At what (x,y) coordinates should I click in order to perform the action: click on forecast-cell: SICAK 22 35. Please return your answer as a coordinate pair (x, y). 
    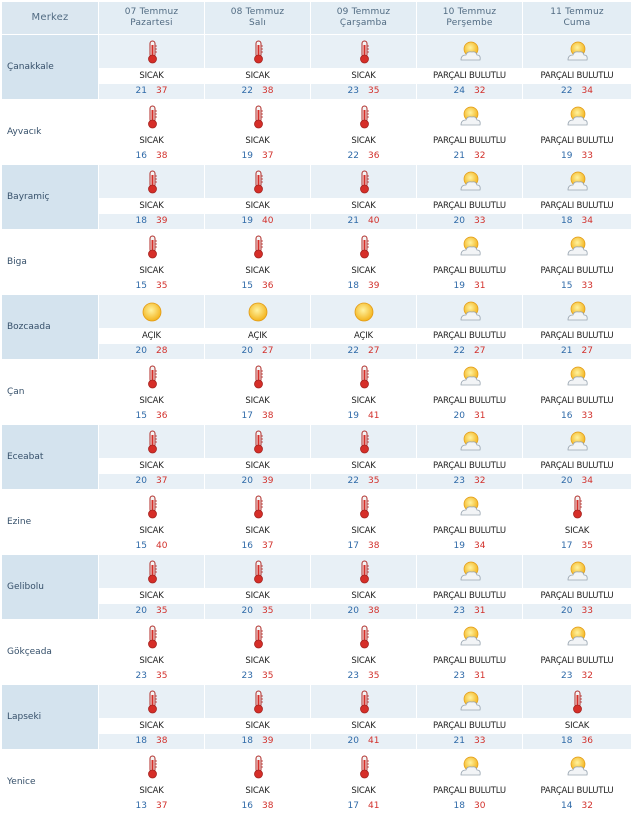
    Looking at the image, I should click on (364, 457).